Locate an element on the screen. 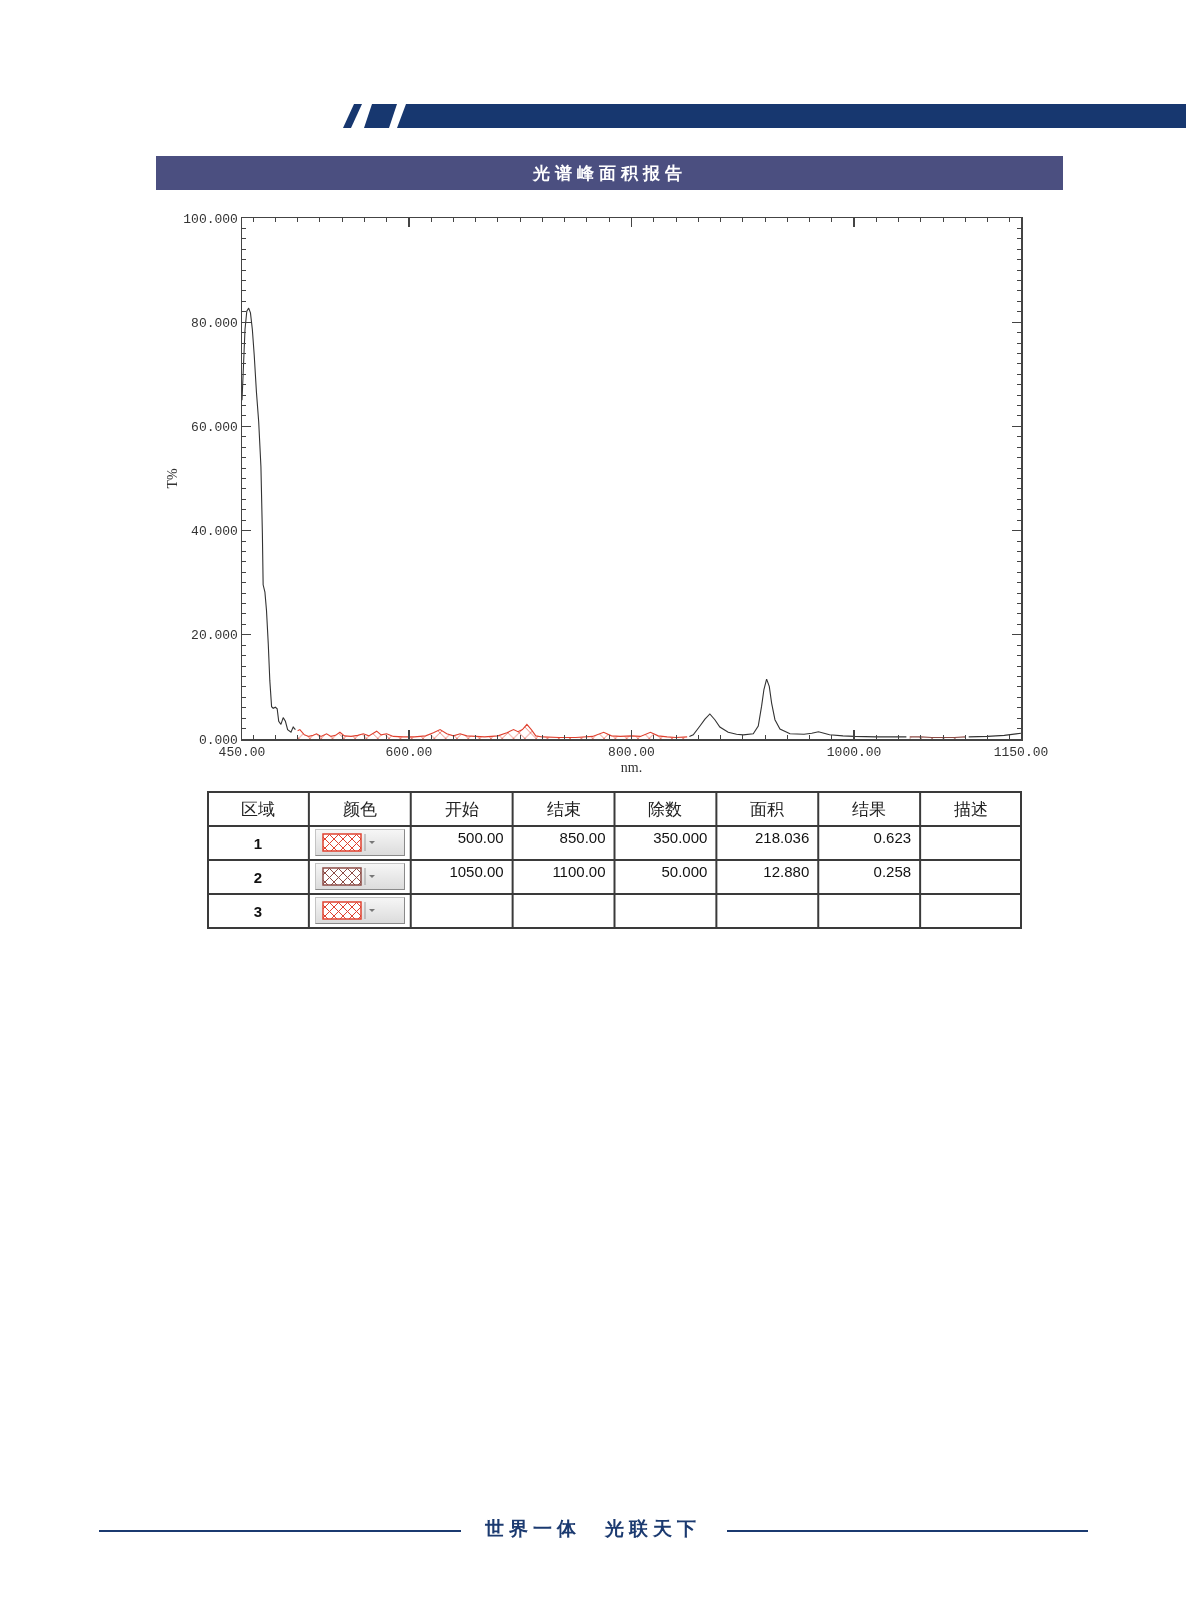 This screenshot has width=1186, height=1600. category-label: 区域 is located at coordinates (257, 809).